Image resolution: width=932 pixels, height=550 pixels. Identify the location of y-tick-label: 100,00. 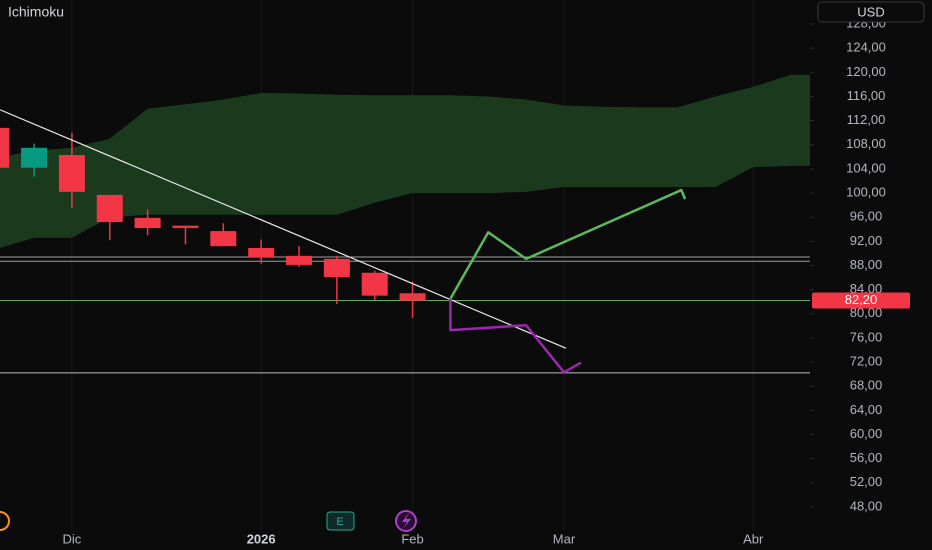
(866, 192).